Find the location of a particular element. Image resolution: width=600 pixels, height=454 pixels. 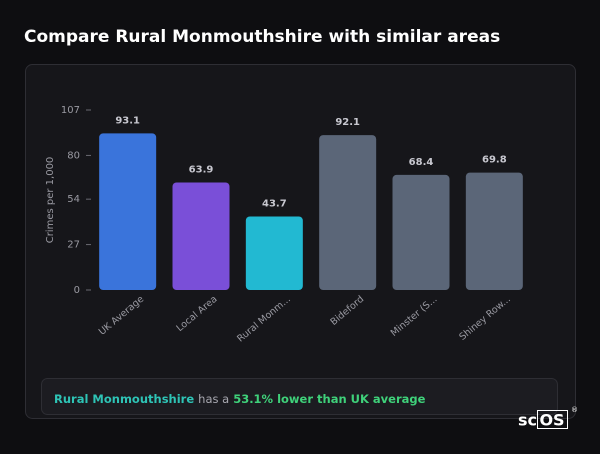

value-label: 92.1 is located at coordinates (347, 122).